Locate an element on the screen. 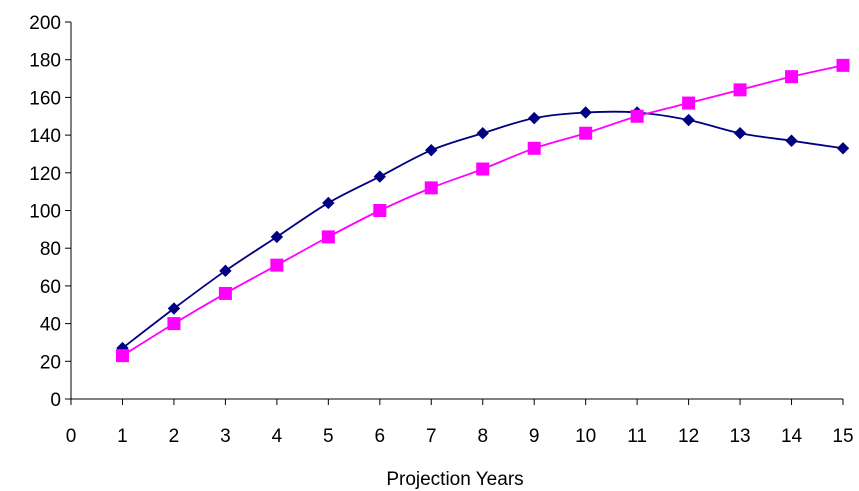 The width and height of the screenshot is (859, 491). y-tick-label: 80 is located at coordinates (50, 249).